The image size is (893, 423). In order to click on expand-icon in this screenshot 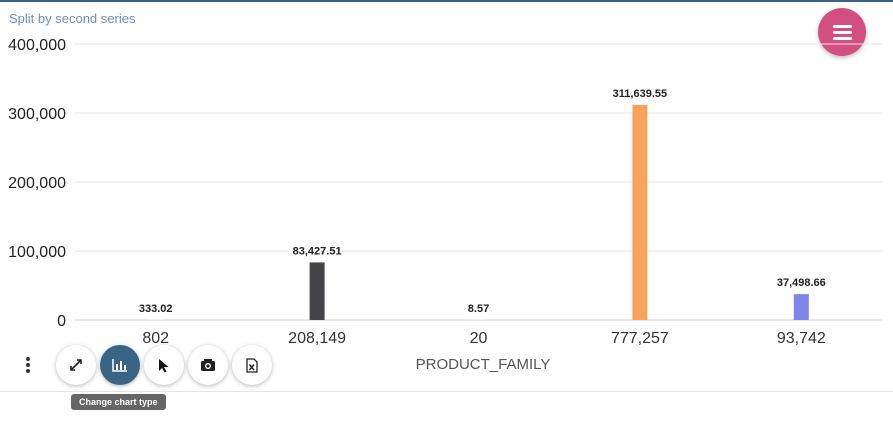, I will do `click(76, 365)`.